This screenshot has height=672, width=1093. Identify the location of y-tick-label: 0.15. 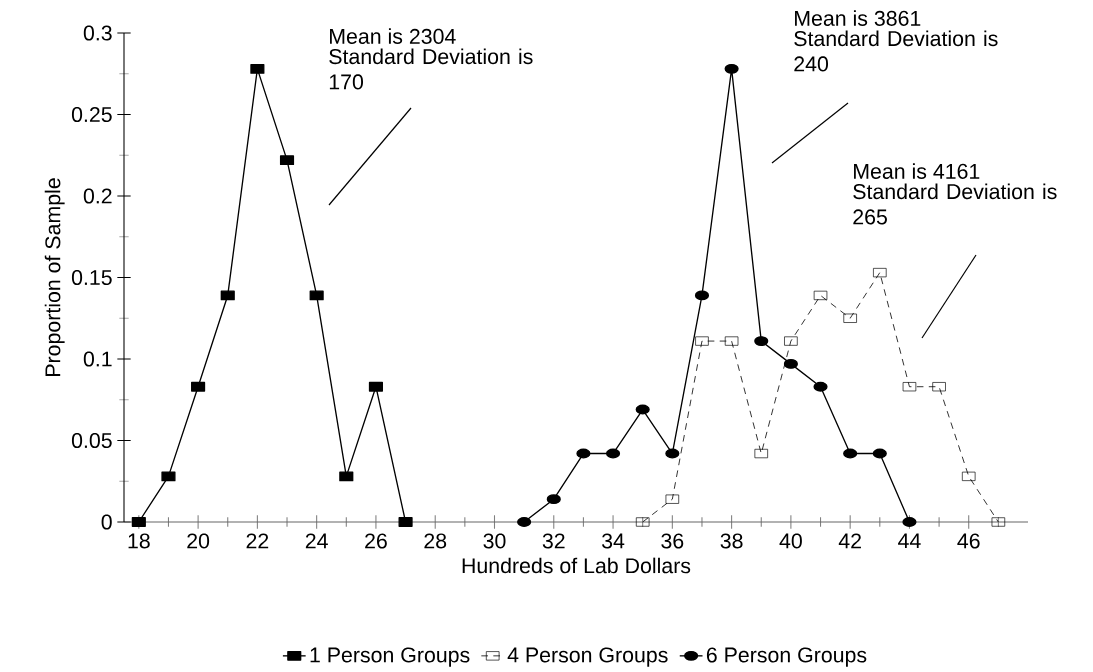
(91, 277).